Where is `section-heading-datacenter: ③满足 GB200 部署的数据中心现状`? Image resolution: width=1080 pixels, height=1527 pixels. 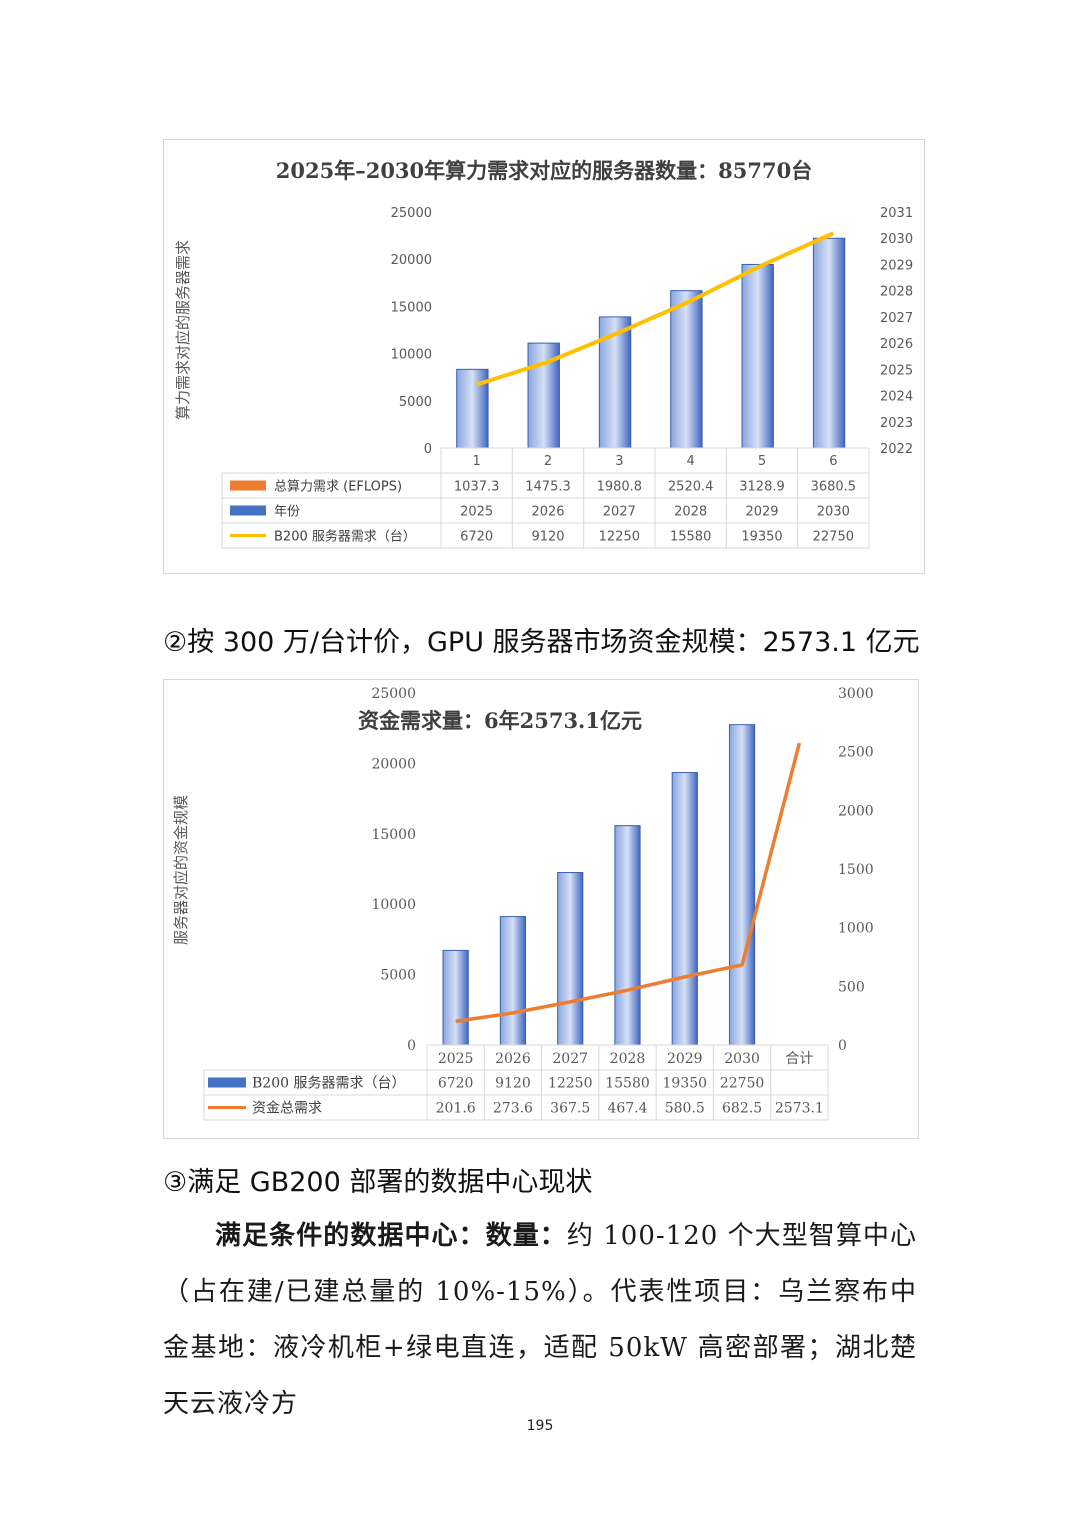
section-heading-datacenter: ③满足 GB200 部署的数据中心现状 is located at coordinates (378, 1182).